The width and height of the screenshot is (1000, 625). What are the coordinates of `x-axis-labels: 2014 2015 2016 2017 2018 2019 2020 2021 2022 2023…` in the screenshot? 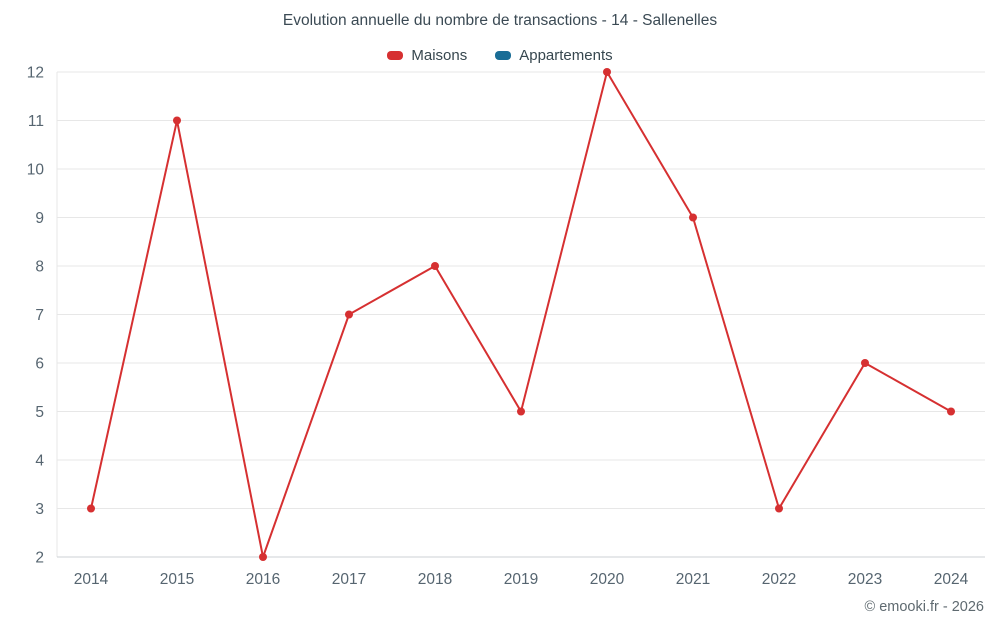 It's located at (521, 579).